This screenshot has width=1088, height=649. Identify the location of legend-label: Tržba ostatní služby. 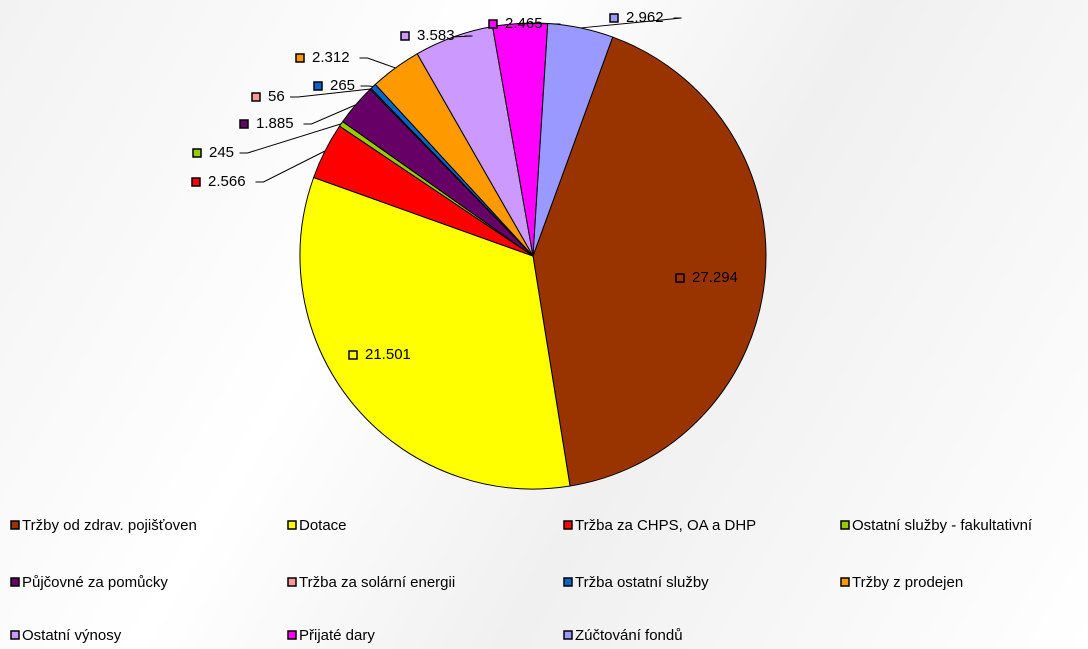
(642, 582).